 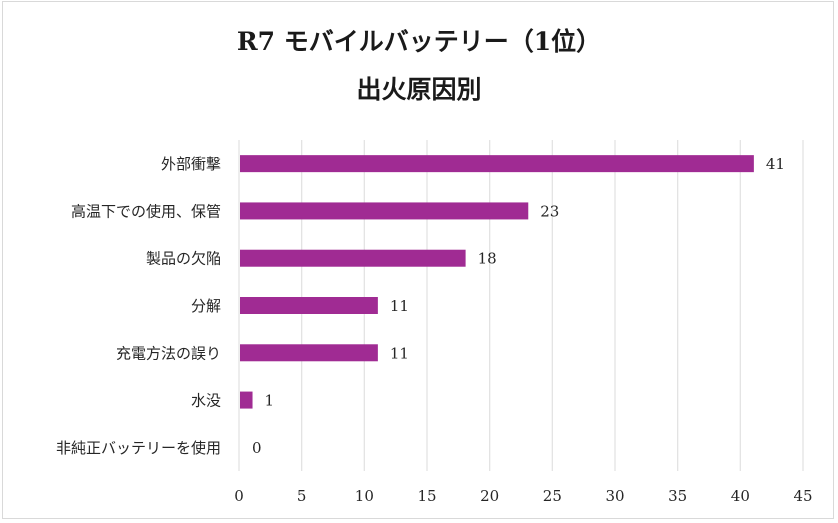 What do you see at coordinates (426, 496) in the screenshot?
I see `x-tick-label: 15` at bounding box center [426, 496].